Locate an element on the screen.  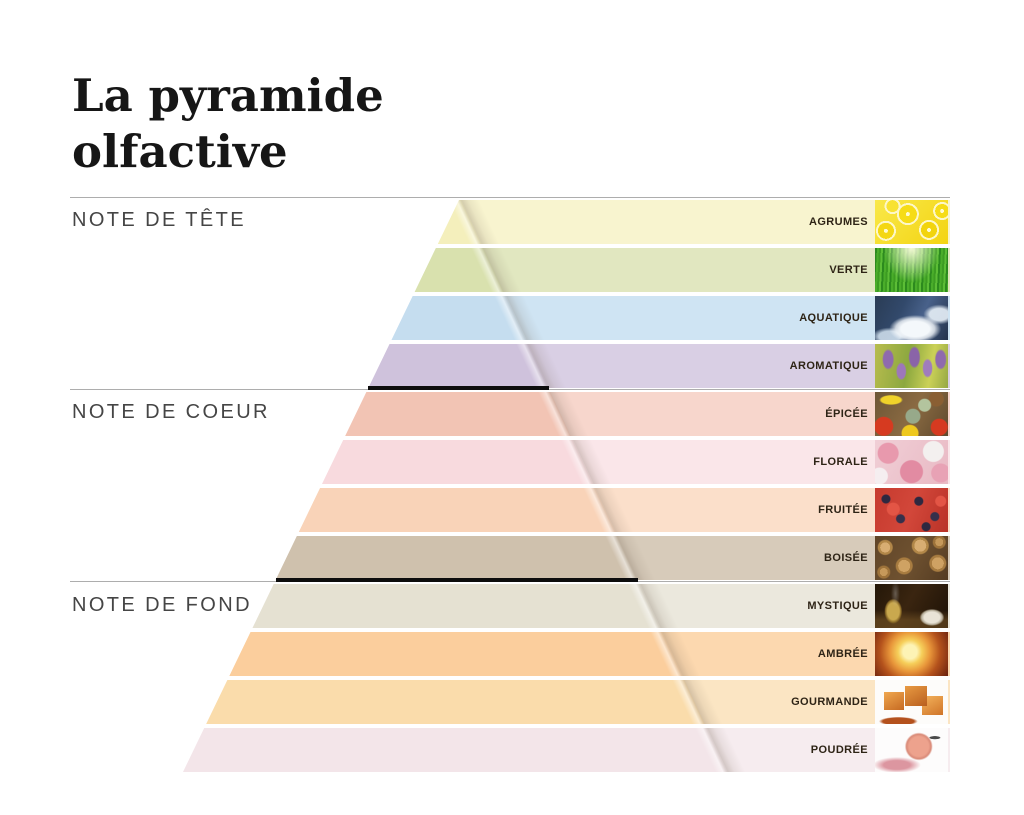
band-ambree: AMBRÉE is located at coordinates (589, 654).